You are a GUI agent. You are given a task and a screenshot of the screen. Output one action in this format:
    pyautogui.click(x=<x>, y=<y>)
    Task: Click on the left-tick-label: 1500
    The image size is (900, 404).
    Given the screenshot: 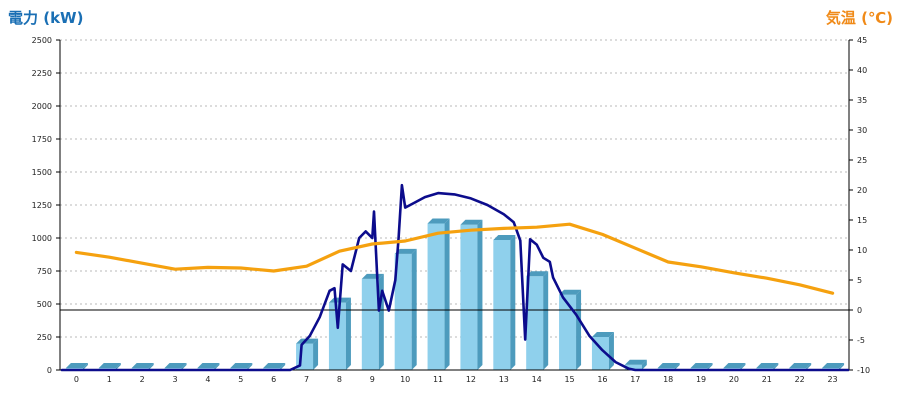 What is the action you would take?
    pyautogui.click(x=42, y=172)
    